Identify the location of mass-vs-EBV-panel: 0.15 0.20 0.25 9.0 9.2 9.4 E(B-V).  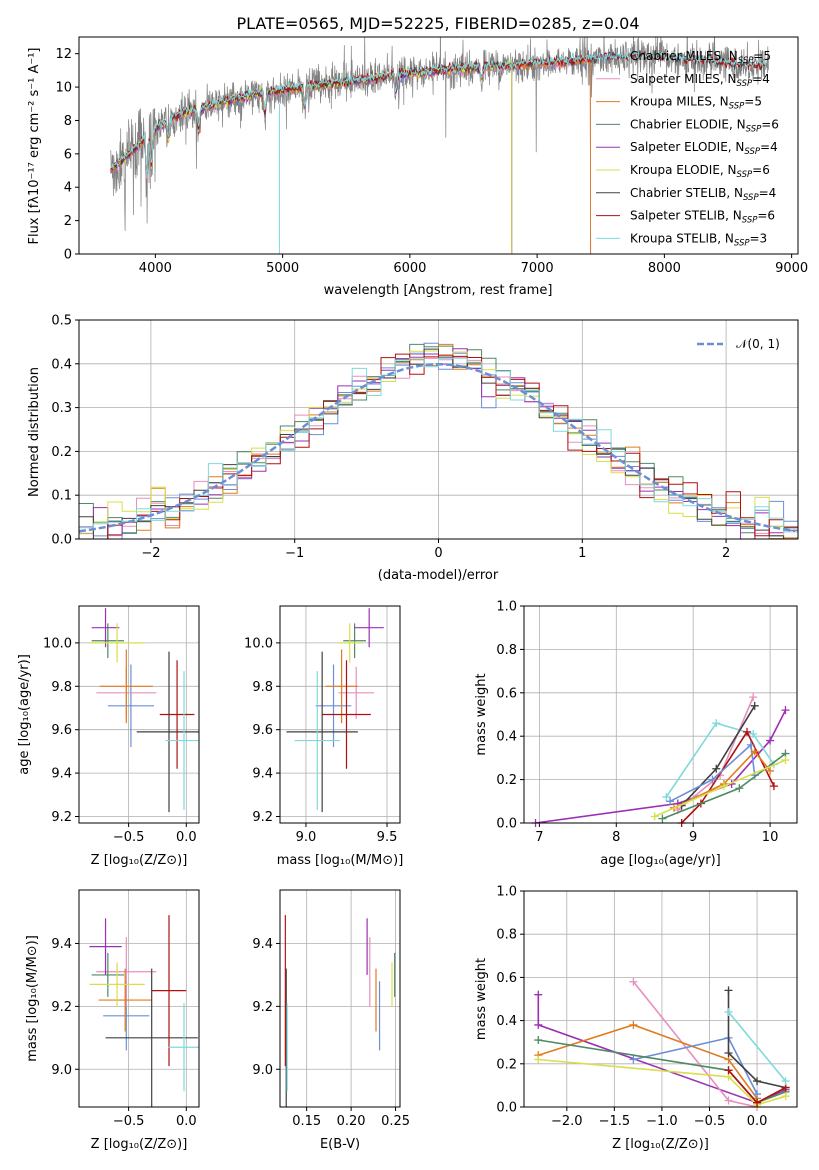
(331, 1020).